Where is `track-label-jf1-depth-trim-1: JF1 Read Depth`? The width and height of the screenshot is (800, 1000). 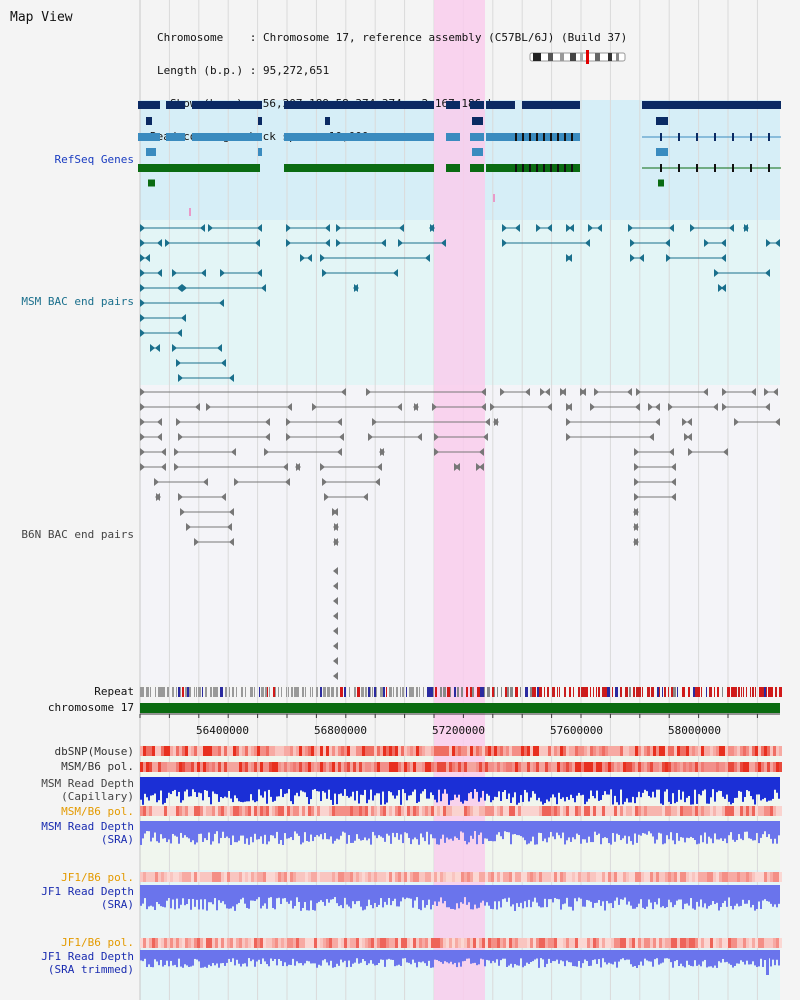 track-label-jf1-depth-trim-1: JF1 Read Depth is located at coordinates (87, 956).